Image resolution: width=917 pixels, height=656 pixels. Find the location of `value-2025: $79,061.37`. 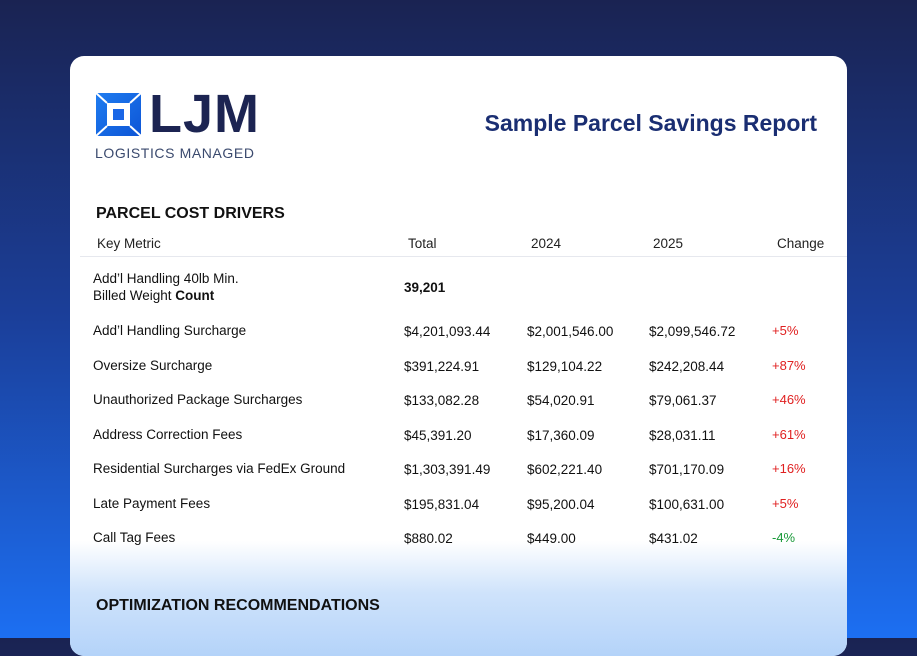

value-2025: $79,061.37 is located at coordinates (683, 400).